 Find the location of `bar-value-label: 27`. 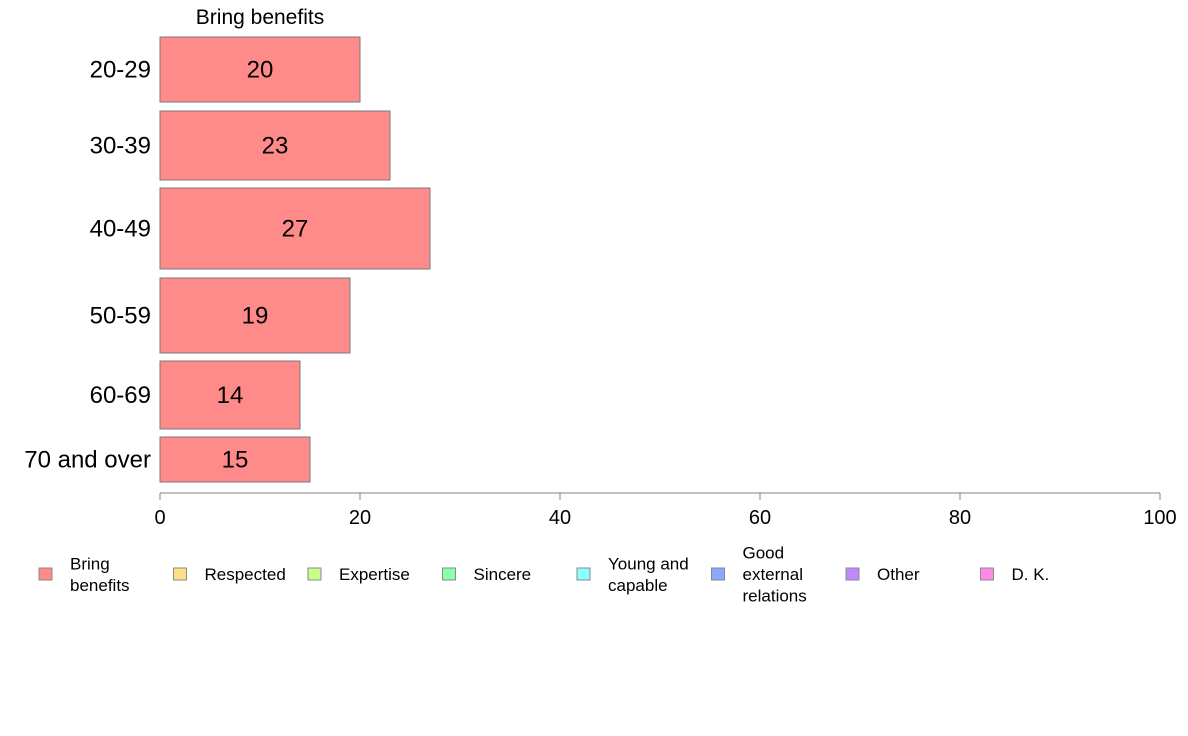

bar-value-label: 27 is located at coordinates (295, 229).